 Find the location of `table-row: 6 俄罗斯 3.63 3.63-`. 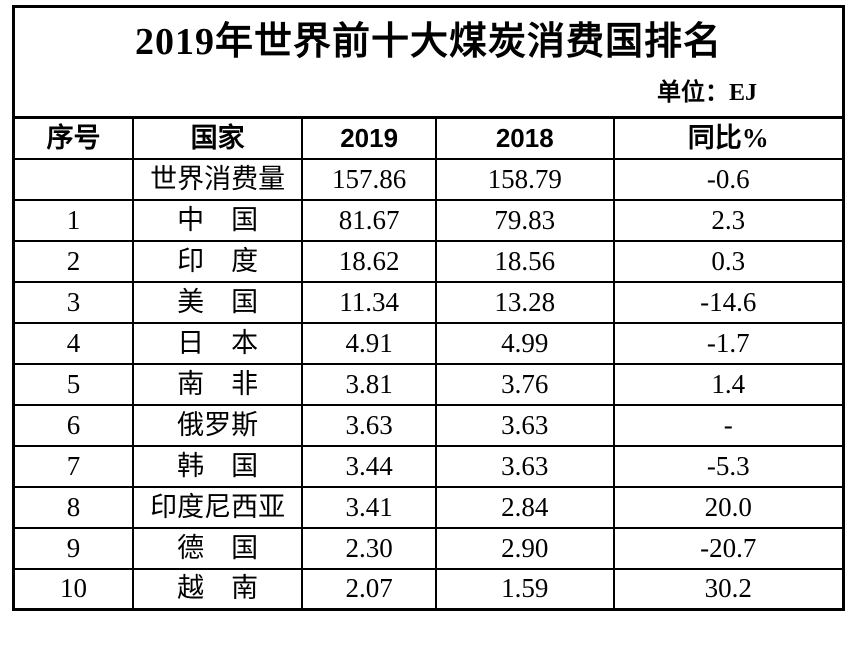

table-row: 6 俄罗斯 3.63 3.63- is located at coordinates (428, 425).